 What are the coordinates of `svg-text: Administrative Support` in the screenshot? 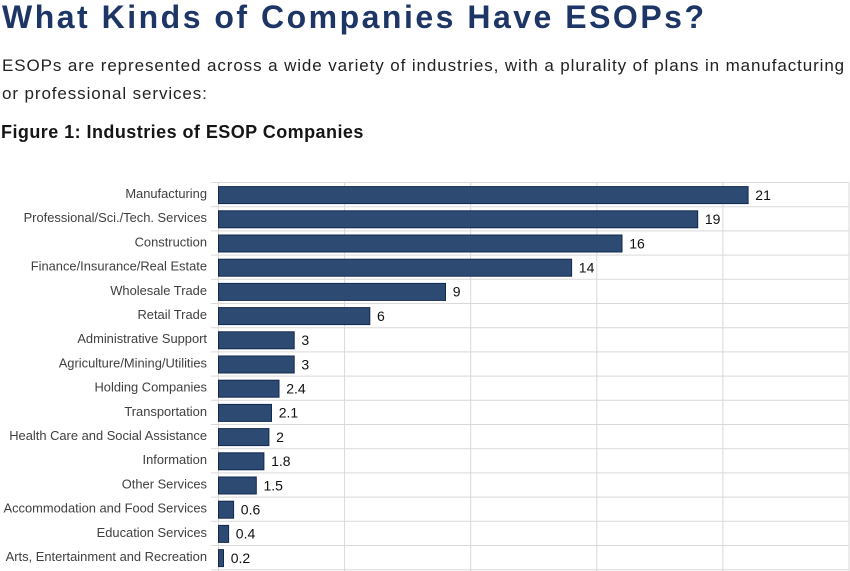 It's located at (142, 338).